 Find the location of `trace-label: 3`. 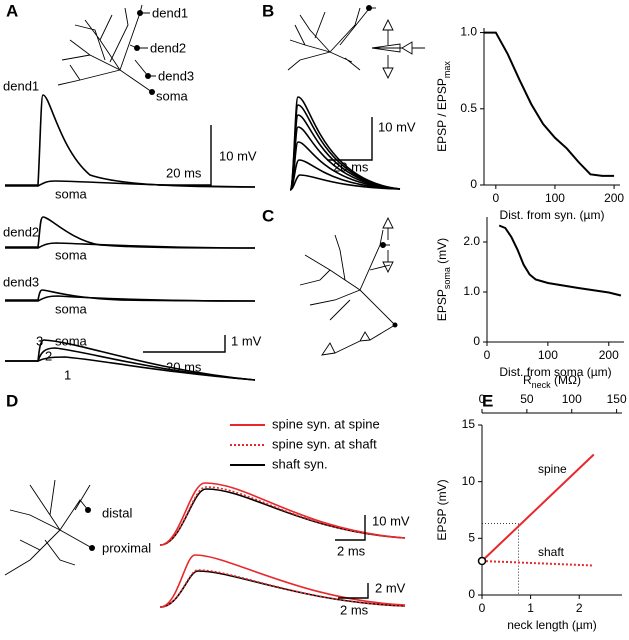

trace-label: 3 is located at coordinates (39, 340).